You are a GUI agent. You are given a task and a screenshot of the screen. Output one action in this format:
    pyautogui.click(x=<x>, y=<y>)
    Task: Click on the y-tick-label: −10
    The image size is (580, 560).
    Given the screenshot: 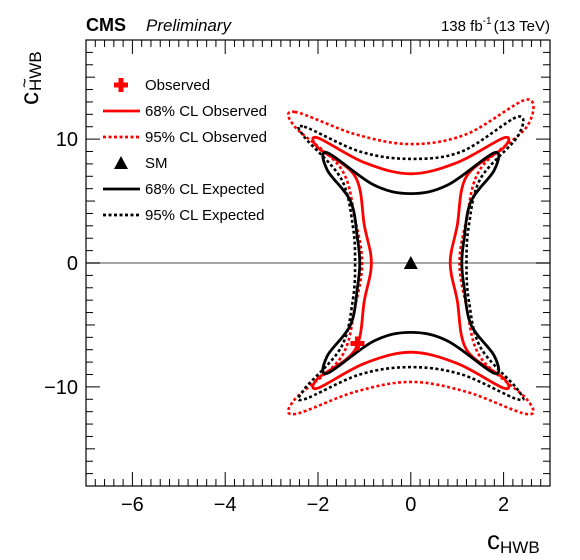 What is the action you would take?
    pyautogui.click(x=61, y=388)
    